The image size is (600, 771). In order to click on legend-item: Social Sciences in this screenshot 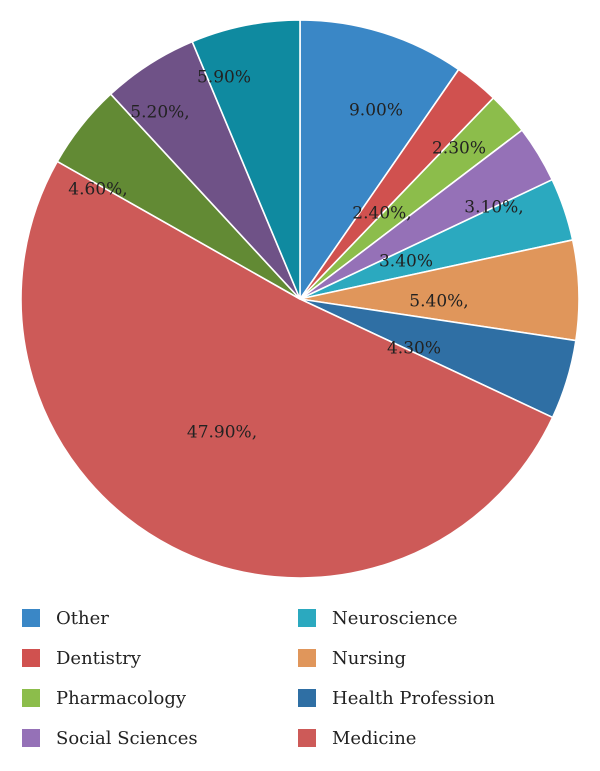, I will do `click(110, 738)`.